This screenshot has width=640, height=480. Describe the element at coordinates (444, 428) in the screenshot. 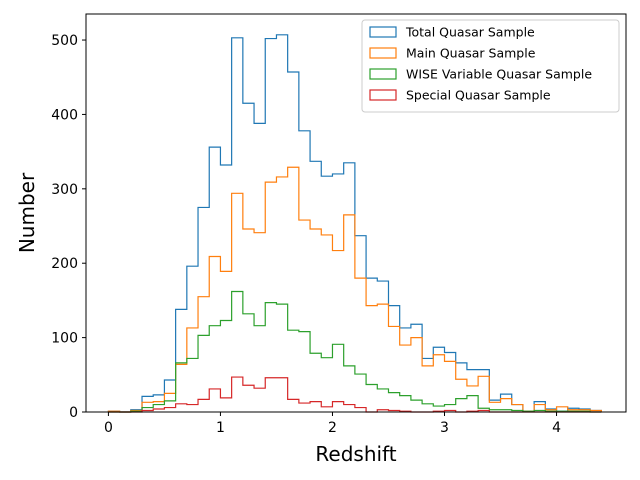

I see `x-tick-label: 3` at that location.